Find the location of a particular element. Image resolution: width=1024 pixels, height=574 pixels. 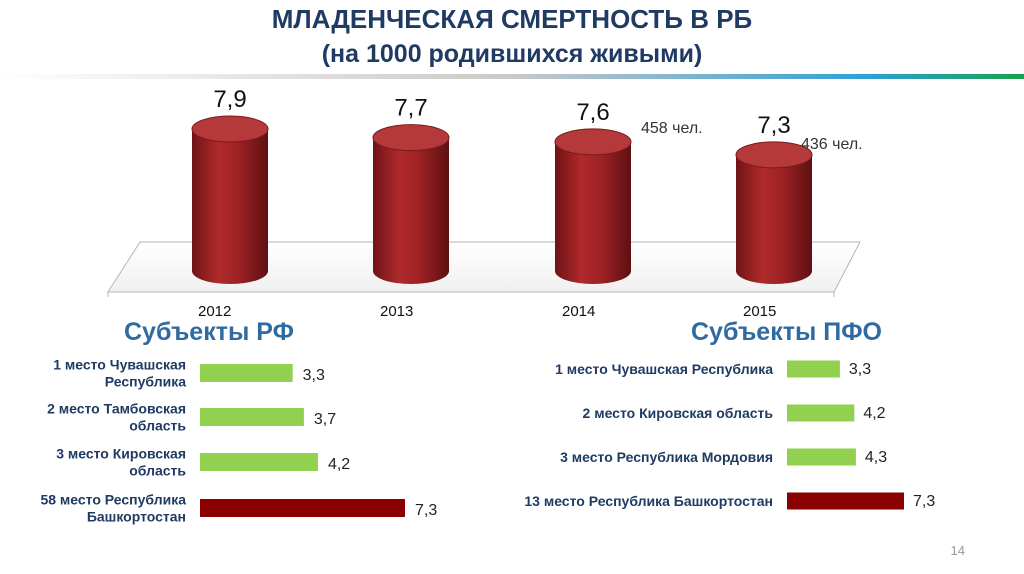

ranking-label: Республика is located at coordinates (145, 382).